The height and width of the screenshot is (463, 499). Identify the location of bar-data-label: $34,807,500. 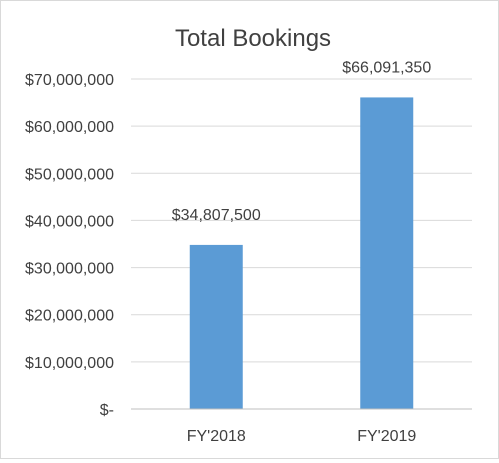
(216, 215).